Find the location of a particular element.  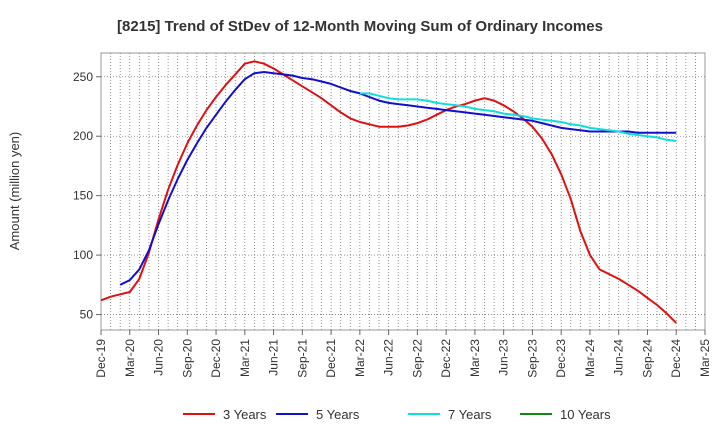

x-tick-label: Mar-21 is located at coordinates (245, 358).